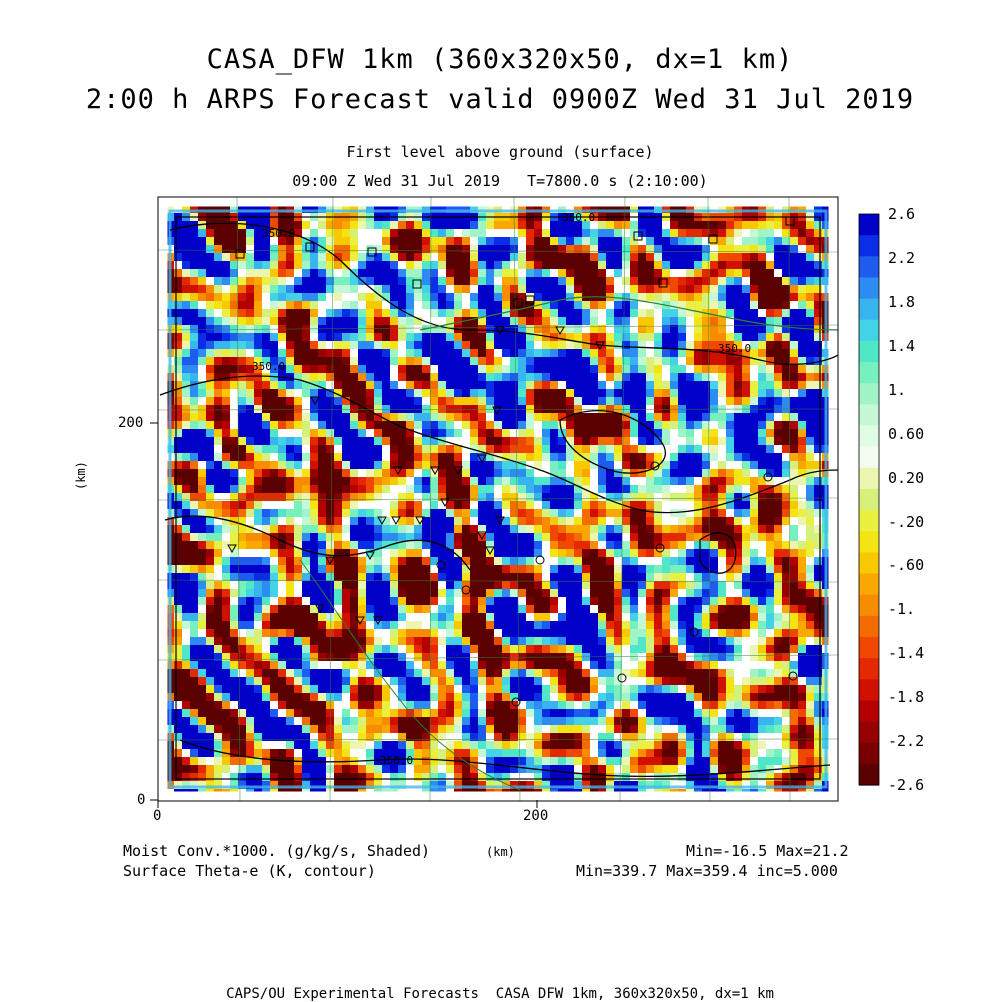 This screenshot has height=1002, width=1000. I want to click on colorbar-tick-label: -1., so click(901, 609).